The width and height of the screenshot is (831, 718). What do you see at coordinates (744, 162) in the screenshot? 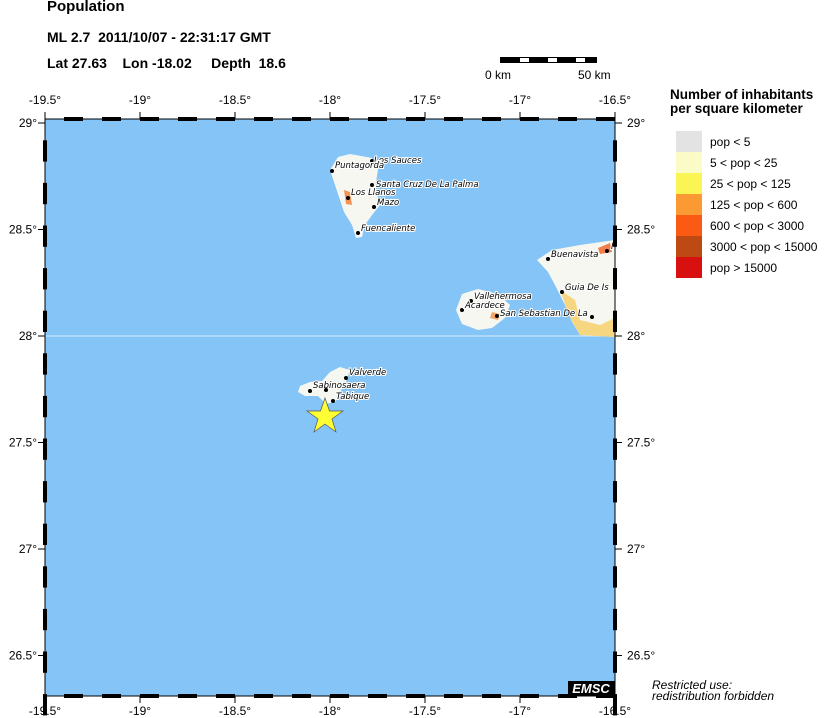
I see `legend-label: 5 < pop < 25` at bounding box center [744, 162].